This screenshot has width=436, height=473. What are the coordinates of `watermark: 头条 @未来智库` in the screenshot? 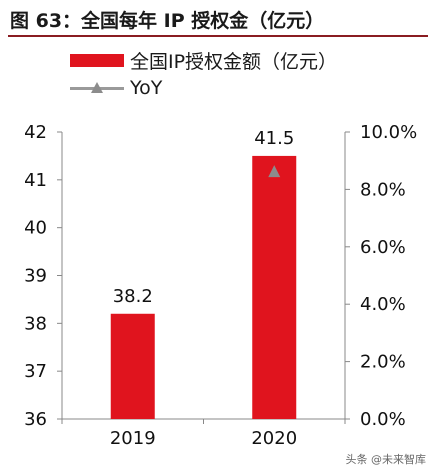 It's located at (386, 459).